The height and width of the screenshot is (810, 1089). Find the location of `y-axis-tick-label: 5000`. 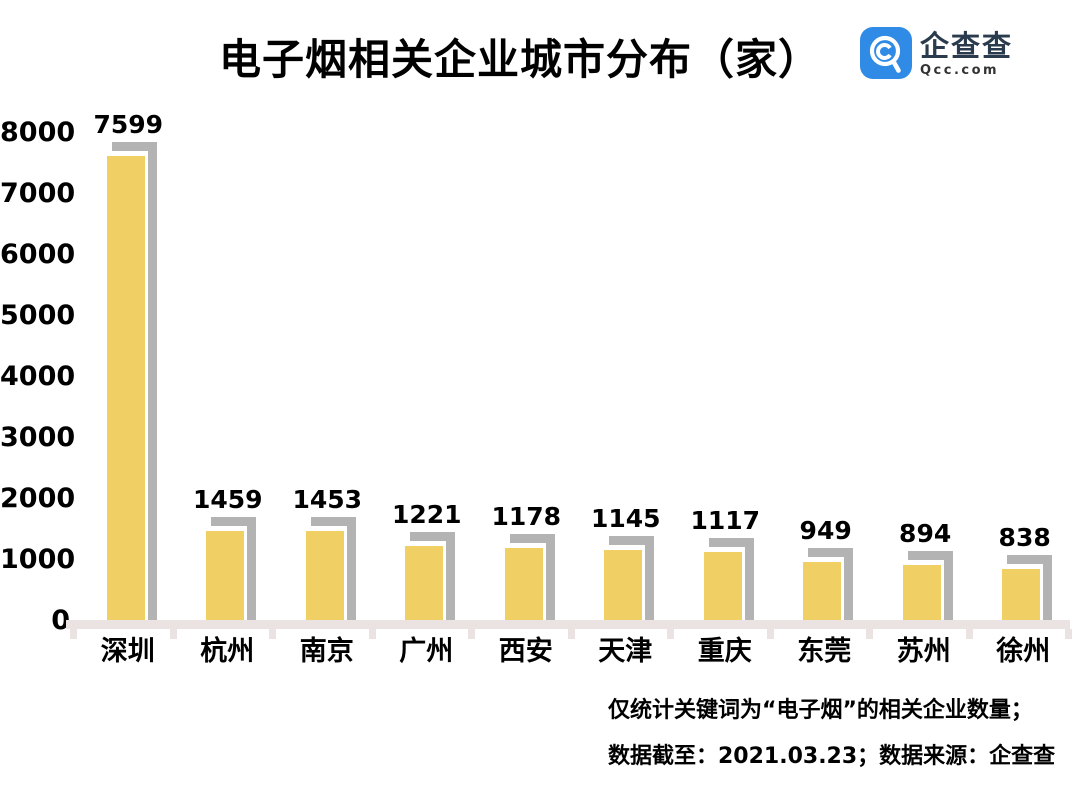

y-axis-tick-label: 5000 is located at coordinates (38, 315).